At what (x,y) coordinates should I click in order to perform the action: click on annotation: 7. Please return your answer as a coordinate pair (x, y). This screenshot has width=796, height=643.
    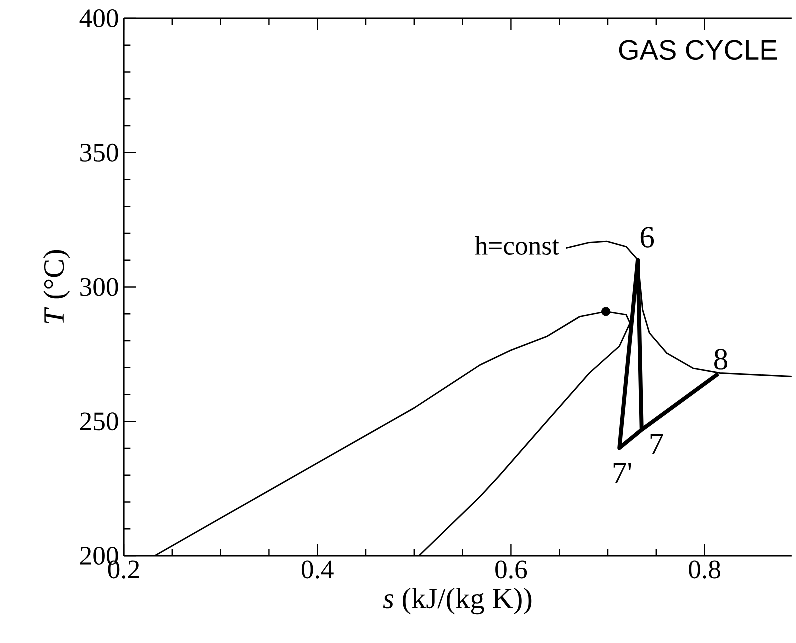
    Looking at the image, I should click on (657, 444).